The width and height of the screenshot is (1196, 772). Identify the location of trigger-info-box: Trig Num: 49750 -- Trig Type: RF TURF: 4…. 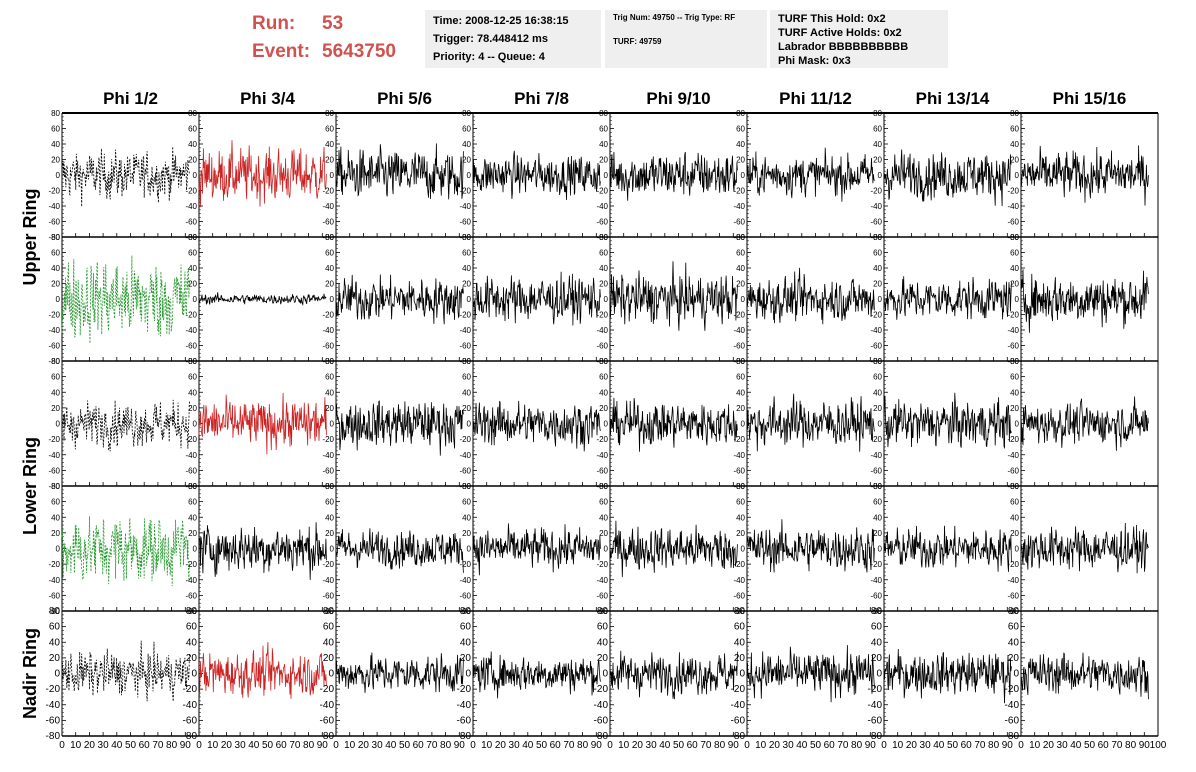
(686, 39).